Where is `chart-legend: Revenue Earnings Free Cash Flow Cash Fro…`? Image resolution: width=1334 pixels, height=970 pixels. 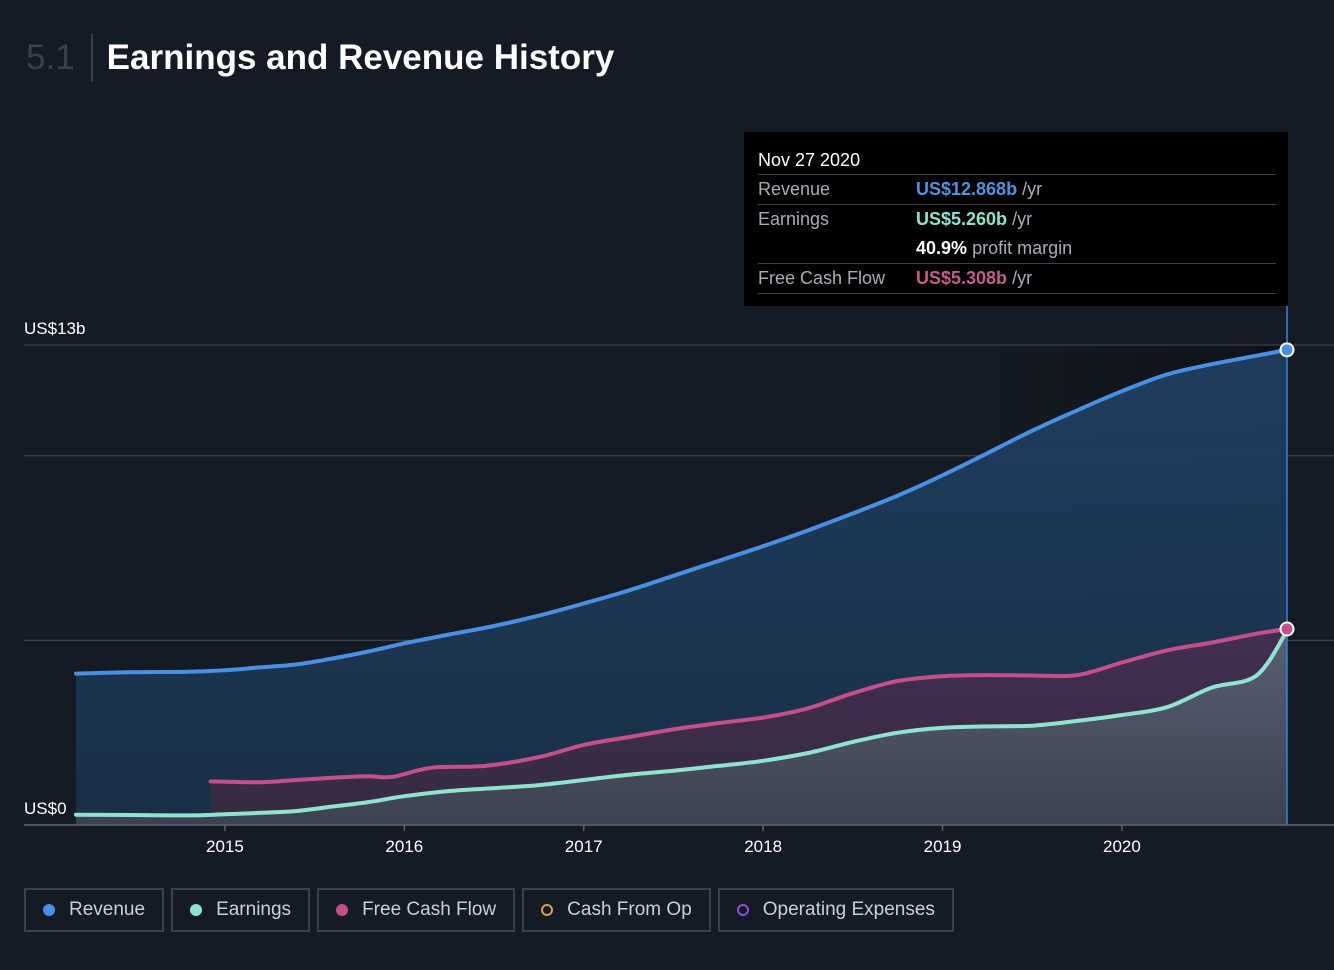 chart-legend: Revenue Earnings Free Cash Flow Cash Fro… is located at coordinates (489, 910).